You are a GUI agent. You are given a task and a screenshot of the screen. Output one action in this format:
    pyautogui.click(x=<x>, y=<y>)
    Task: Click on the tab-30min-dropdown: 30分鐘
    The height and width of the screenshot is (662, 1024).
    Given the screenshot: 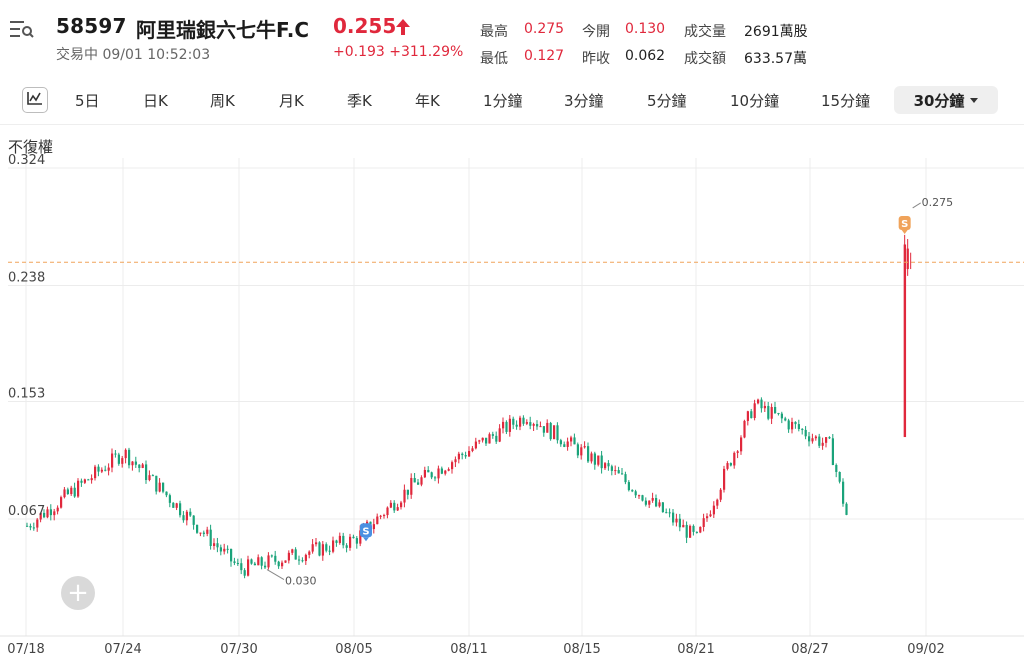 What is the action you would take?
    pyautogui.click(x=946, y=100)
    